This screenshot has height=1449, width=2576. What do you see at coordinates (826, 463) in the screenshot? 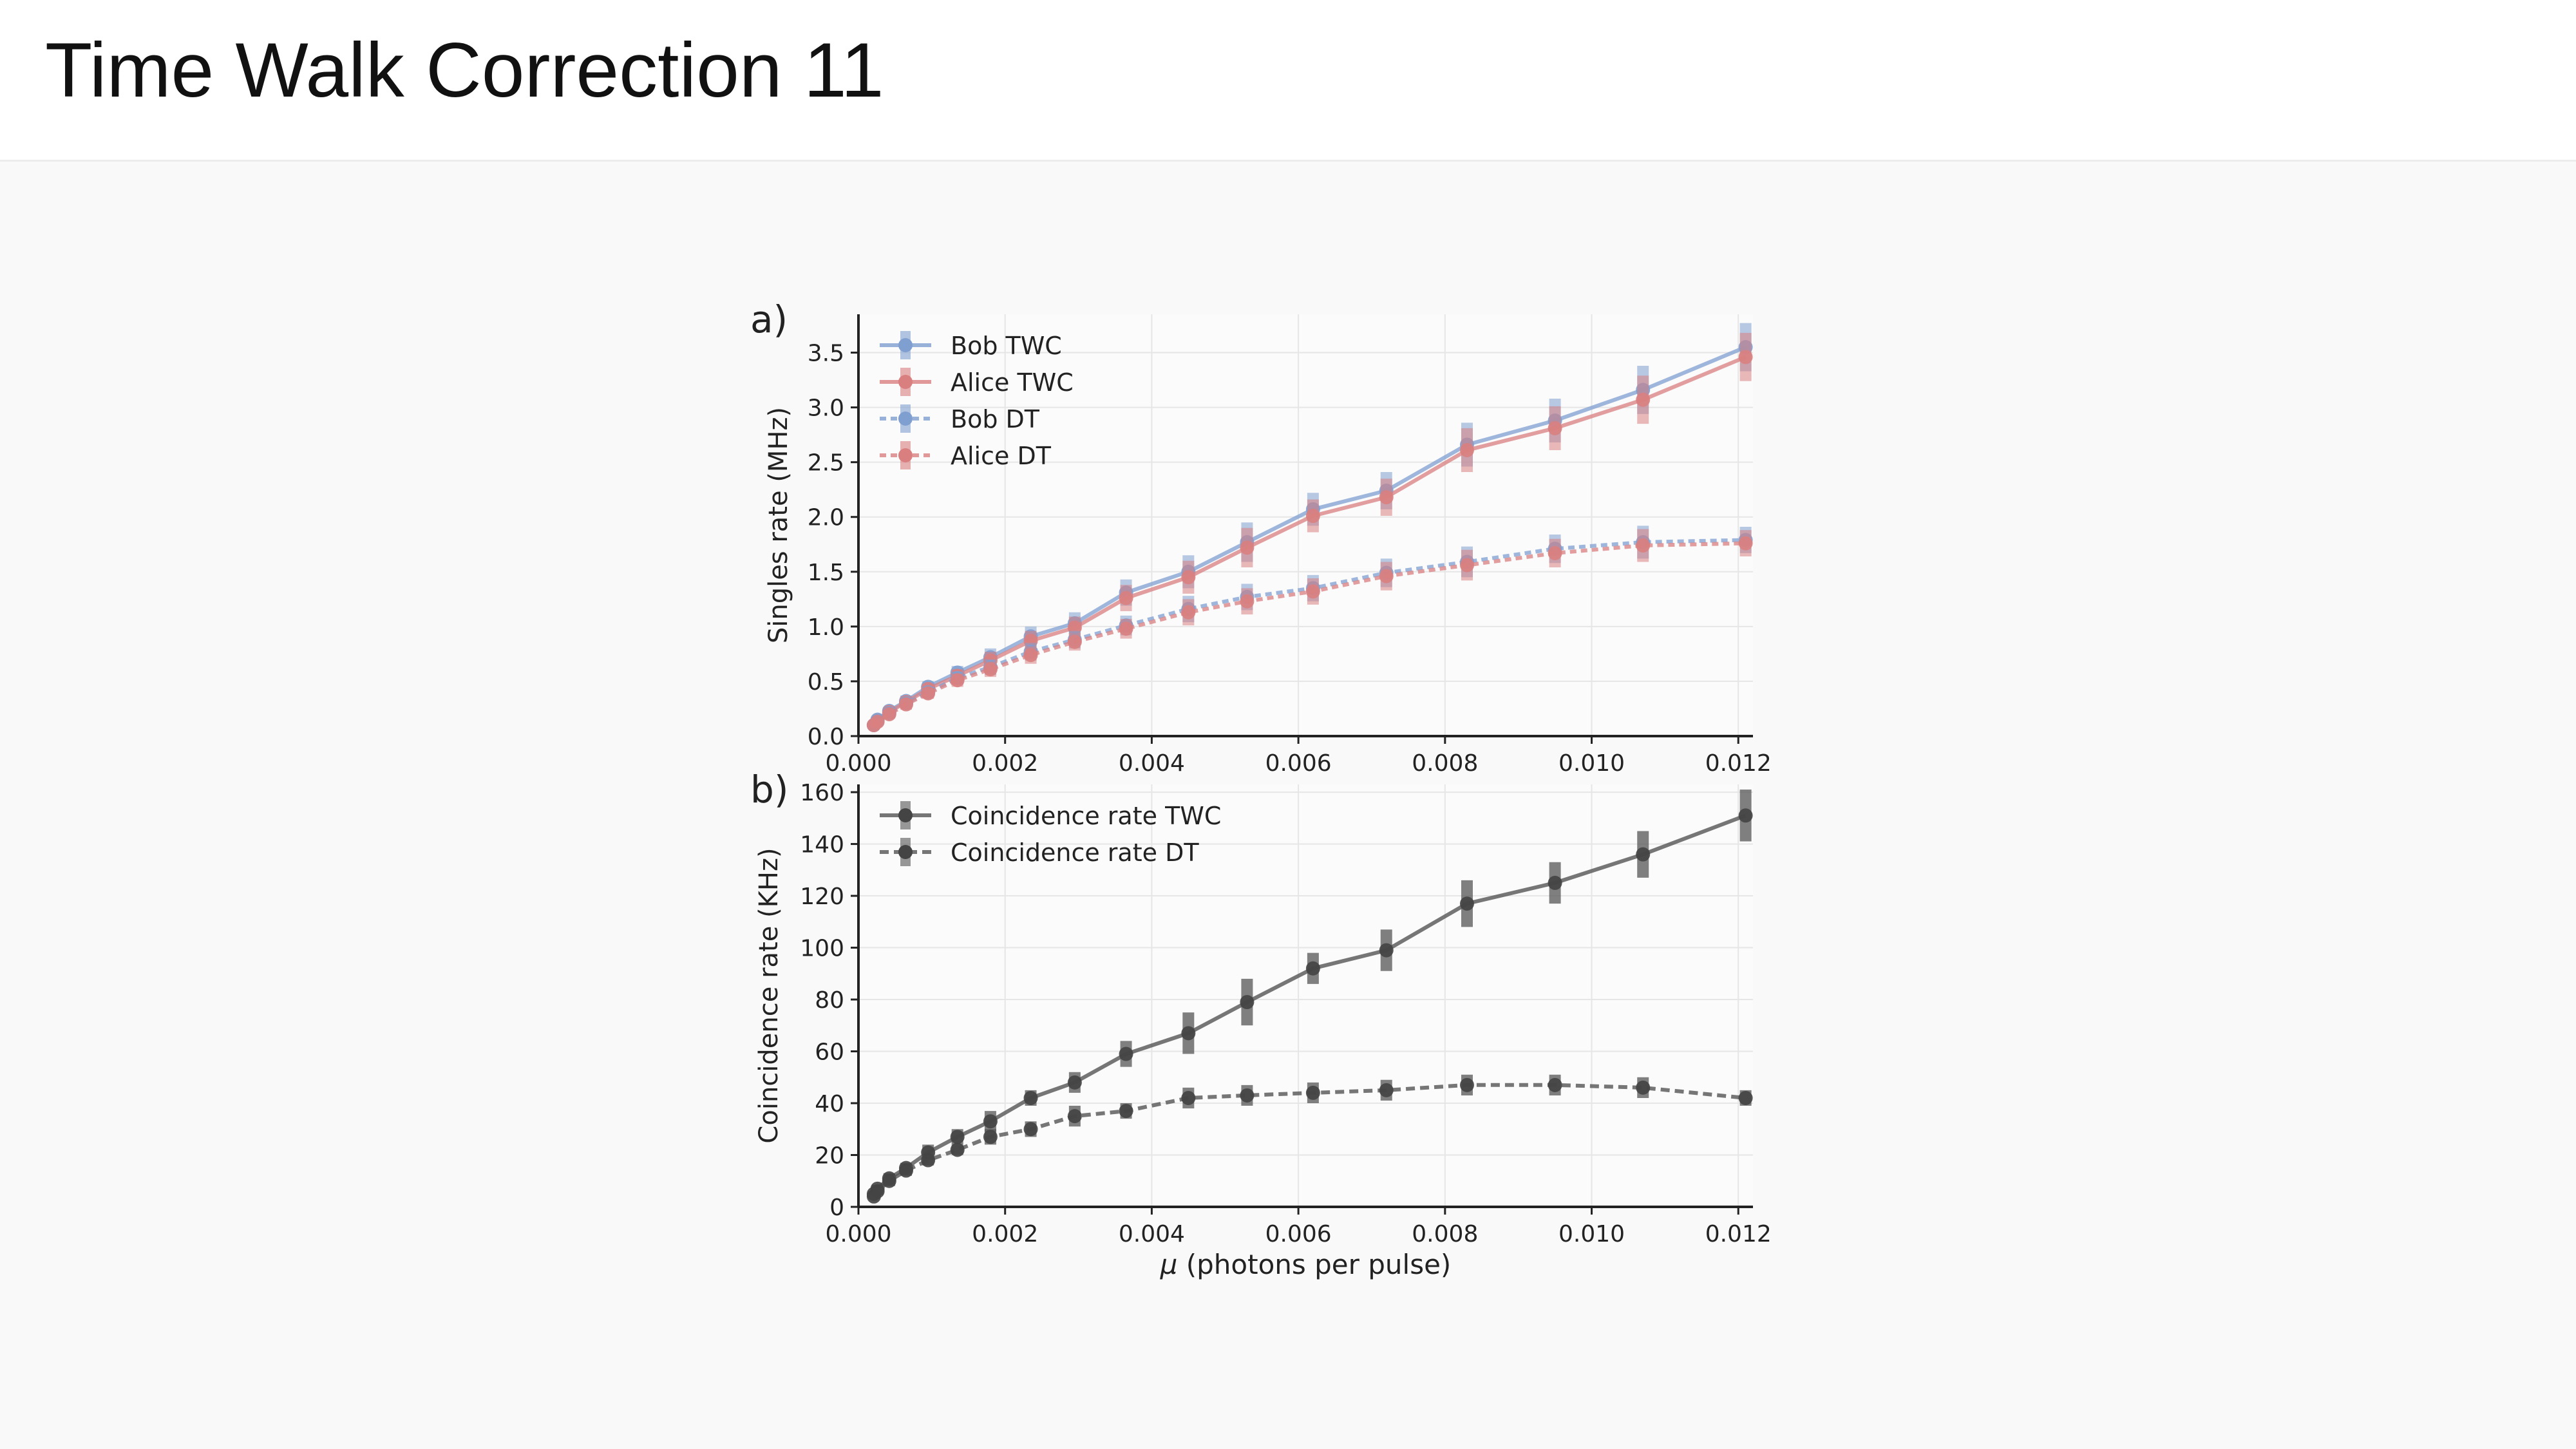
I see `y-tick-label: 2.5` at bounding box center [826, 463].